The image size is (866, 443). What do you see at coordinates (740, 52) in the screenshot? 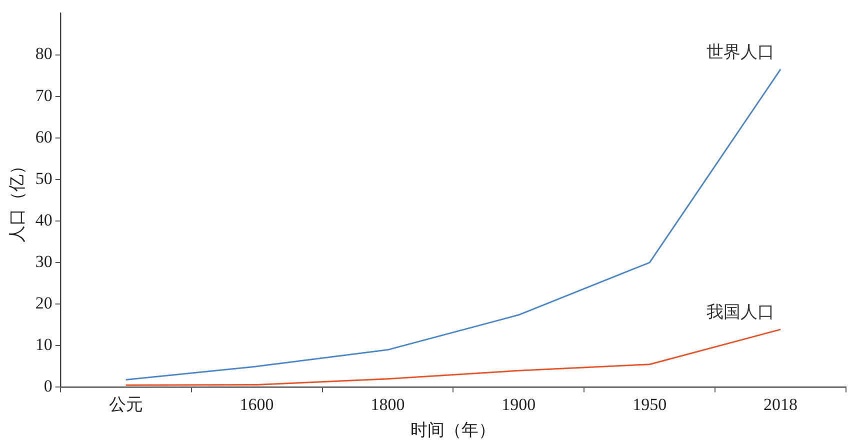
I see `series-label: 世界人口` at bounding box center [740, 52].